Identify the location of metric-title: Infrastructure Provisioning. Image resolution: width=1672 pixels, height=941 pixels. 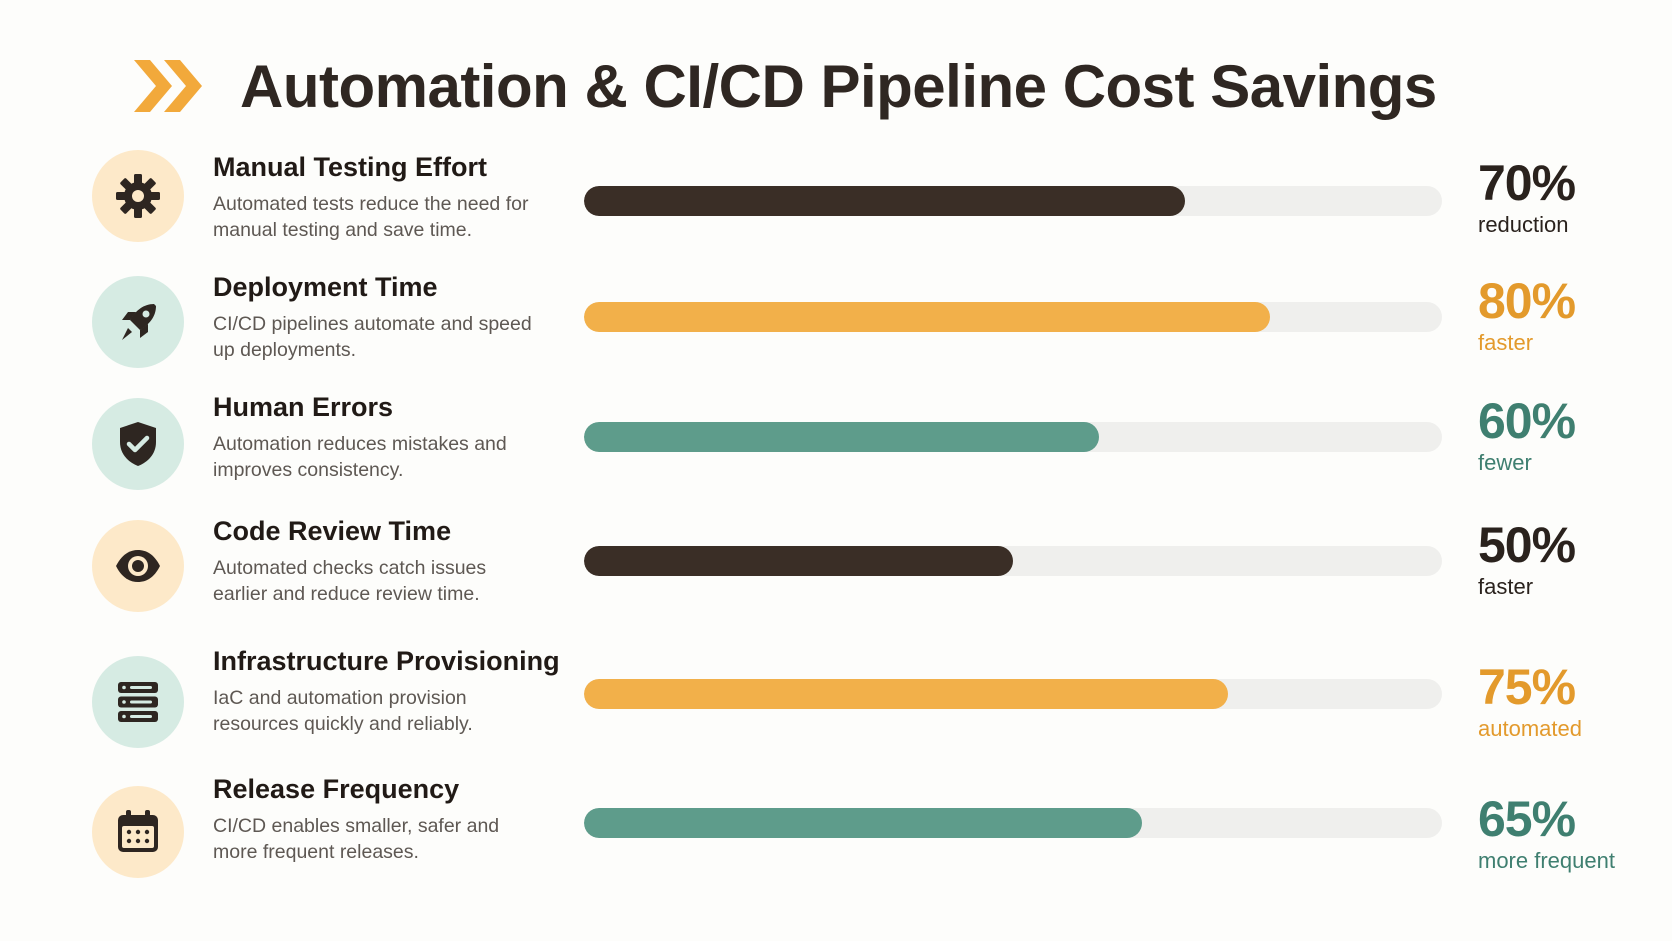
(386, 661).